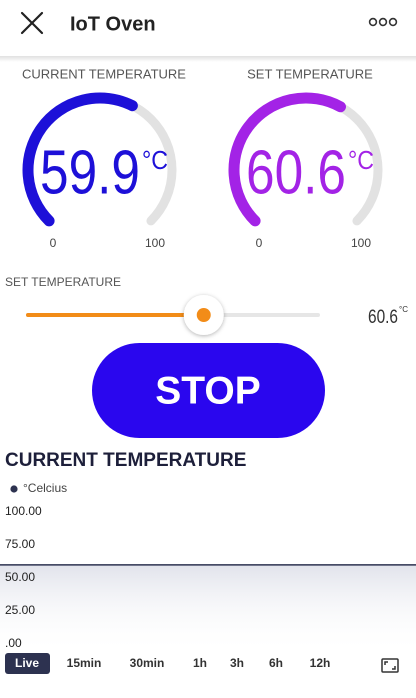  What do you see at coordinates (208, 28) in the screenshot?
I see `header` at bounding box center [208, 28].